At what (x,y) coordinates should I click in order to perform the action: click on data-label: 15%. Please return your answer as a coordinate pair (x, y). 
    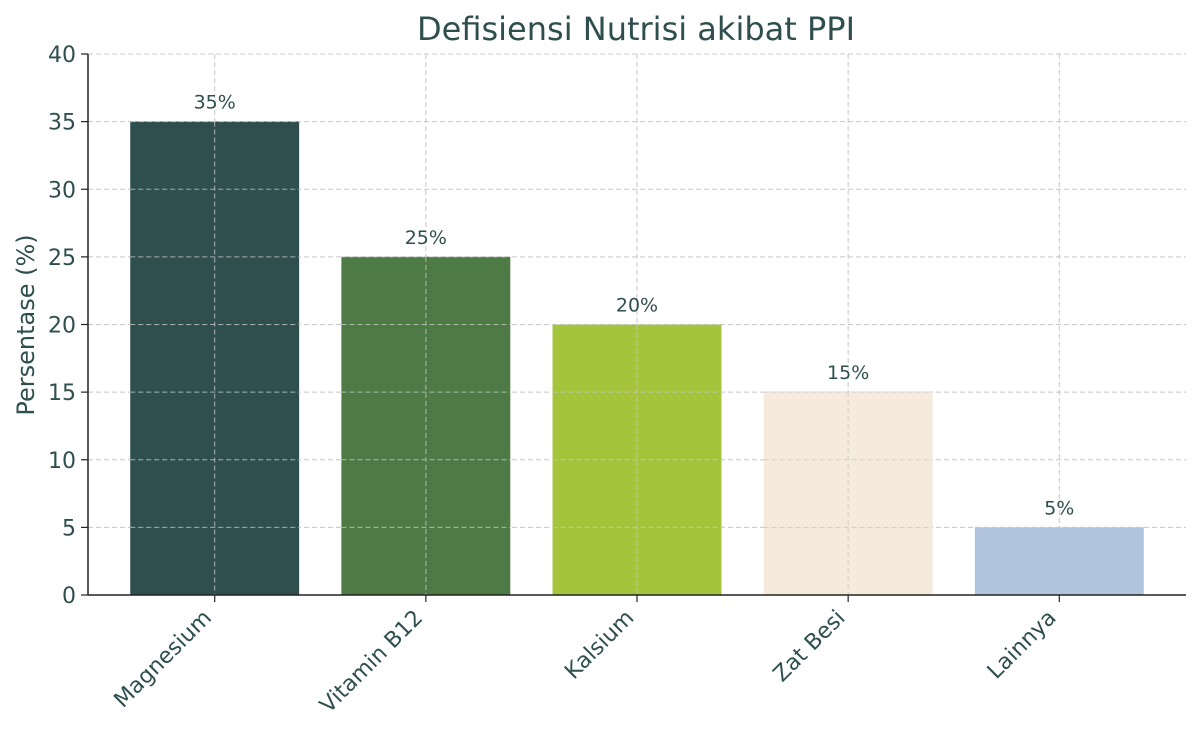
    Looking at the image, I should click on (848, 373).